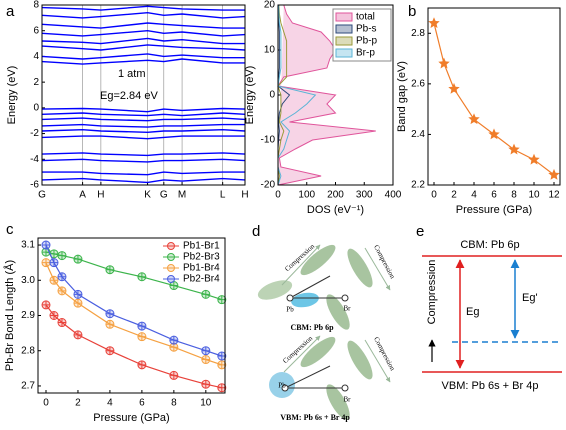 The image size is (566, 430). What do you see at coordinates (147, 195) in the screenshot?
I see `x-tick-label: K` at bounding box center [147, 195].